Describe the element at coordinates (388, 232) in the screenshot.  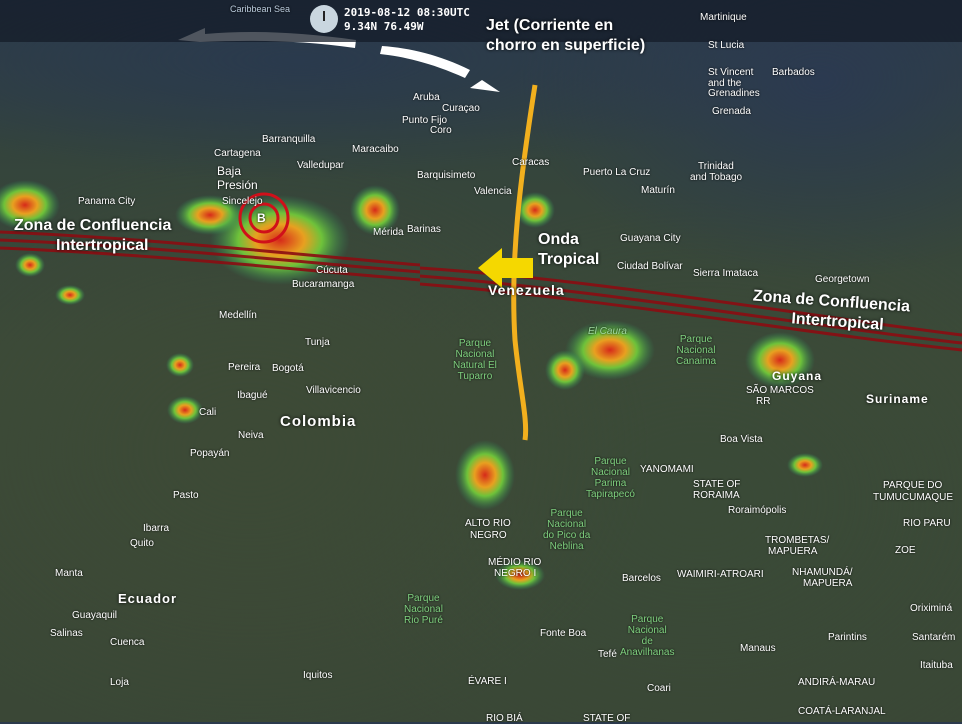
I see `place-label: Mérida` at that location.